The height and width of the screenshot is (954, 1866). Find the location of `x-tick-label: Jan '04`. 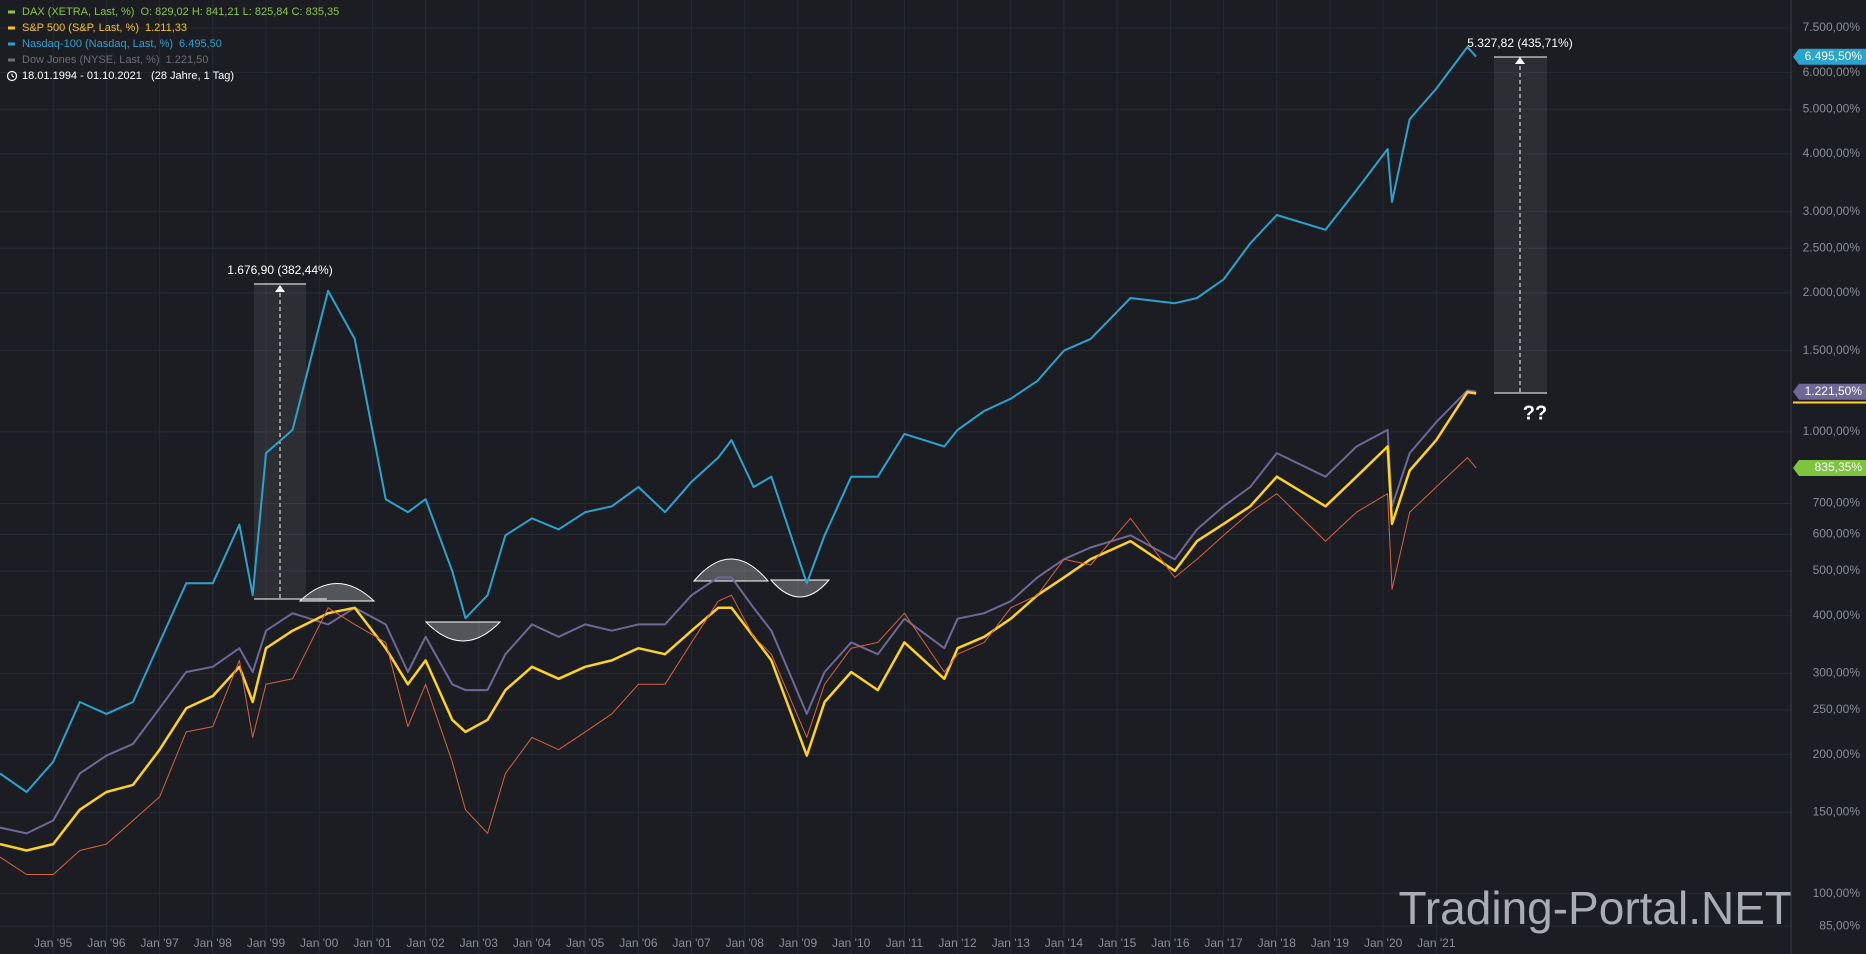

x-tick-label: Jan '04 is located at coordinates (532, 943).